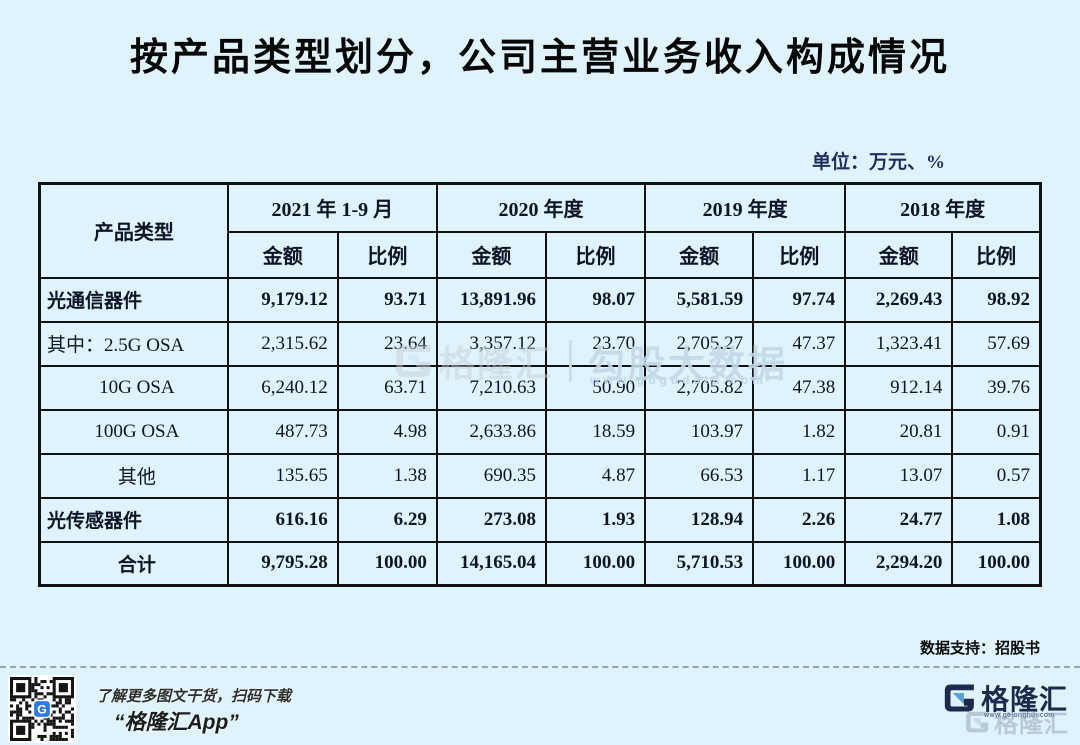 Image resolution: width=1080 pixels, height=745 pixels. Describe the element at coordinates (595, 299) in the screenshot. I see `ratio-cell: 98.07` at that location.